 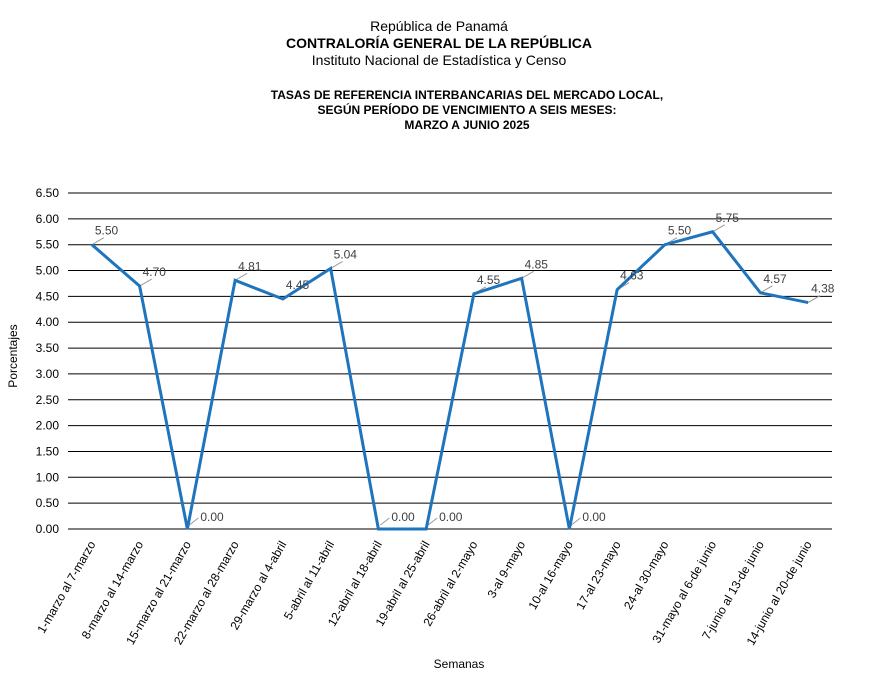 What do you see at coordinates (48, 529) in the screenshot?
I see `y-tick-label: 0.00` at bounding box center [48, 529].